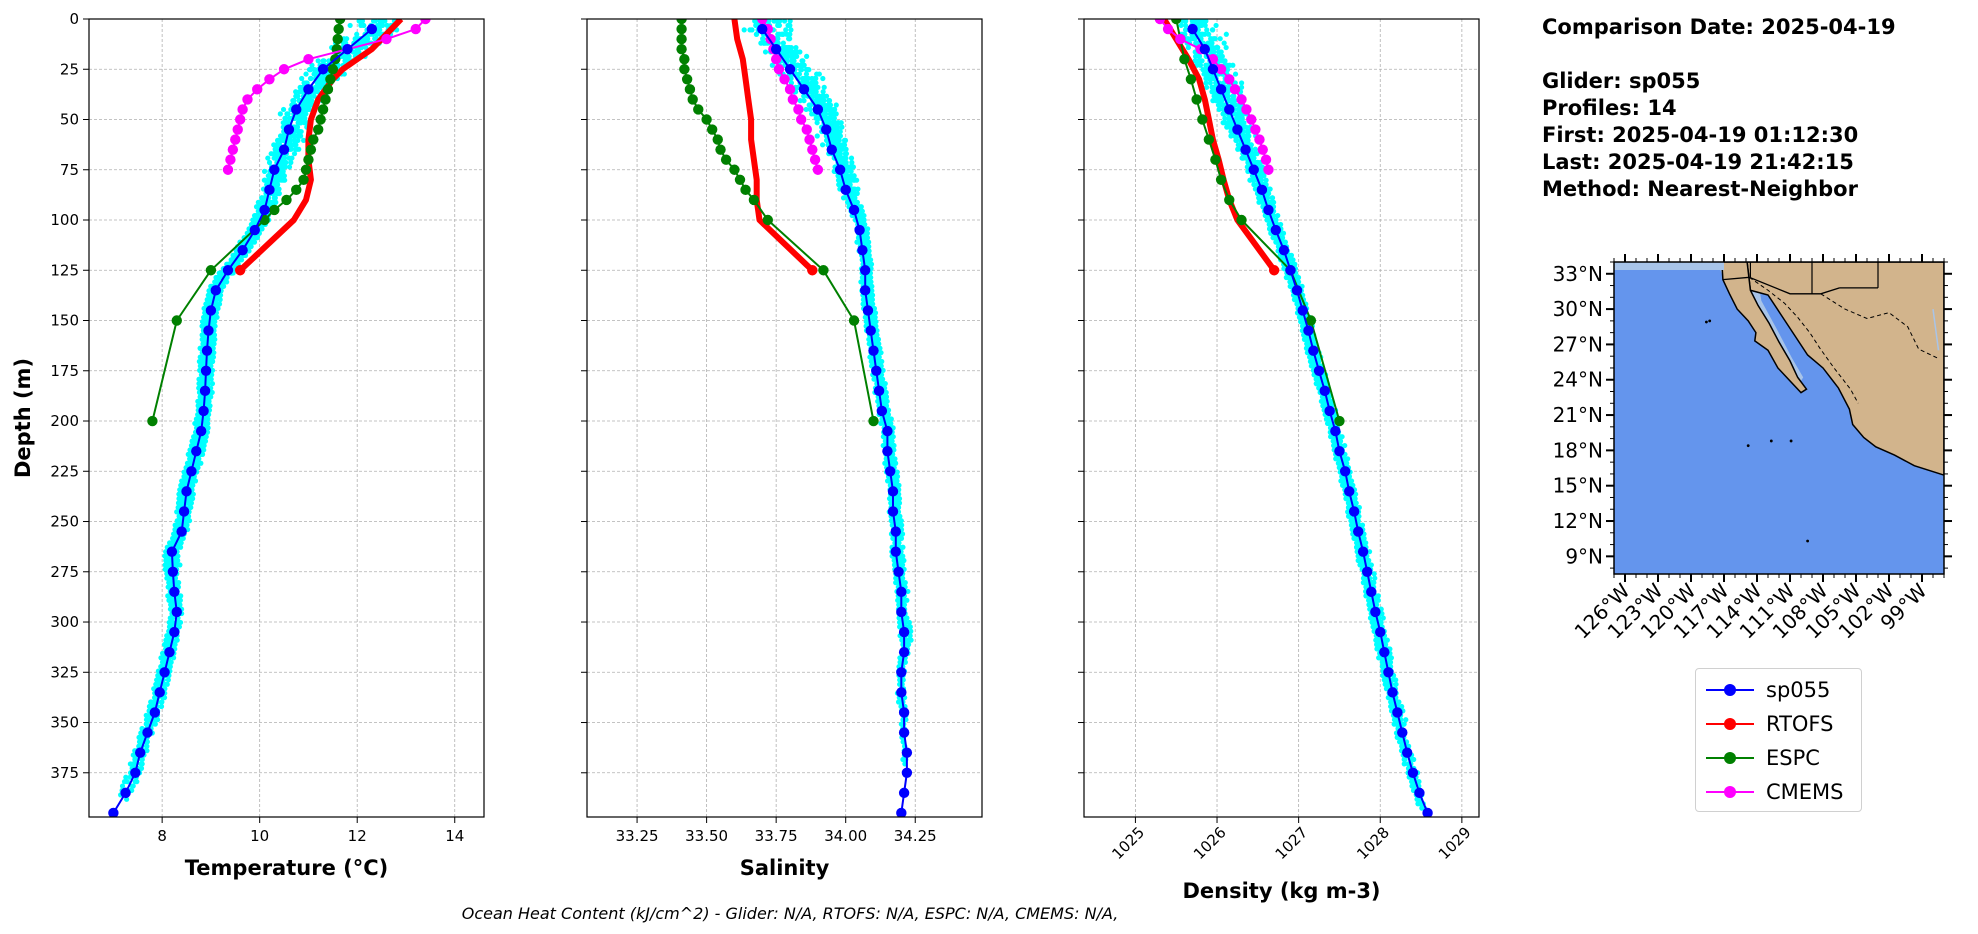 The height and width of the screenshot is (934, 1978). Describe the element at coordinates (785, 868) in the screenshot. I see `x-axis-label: Salinity` at that location.